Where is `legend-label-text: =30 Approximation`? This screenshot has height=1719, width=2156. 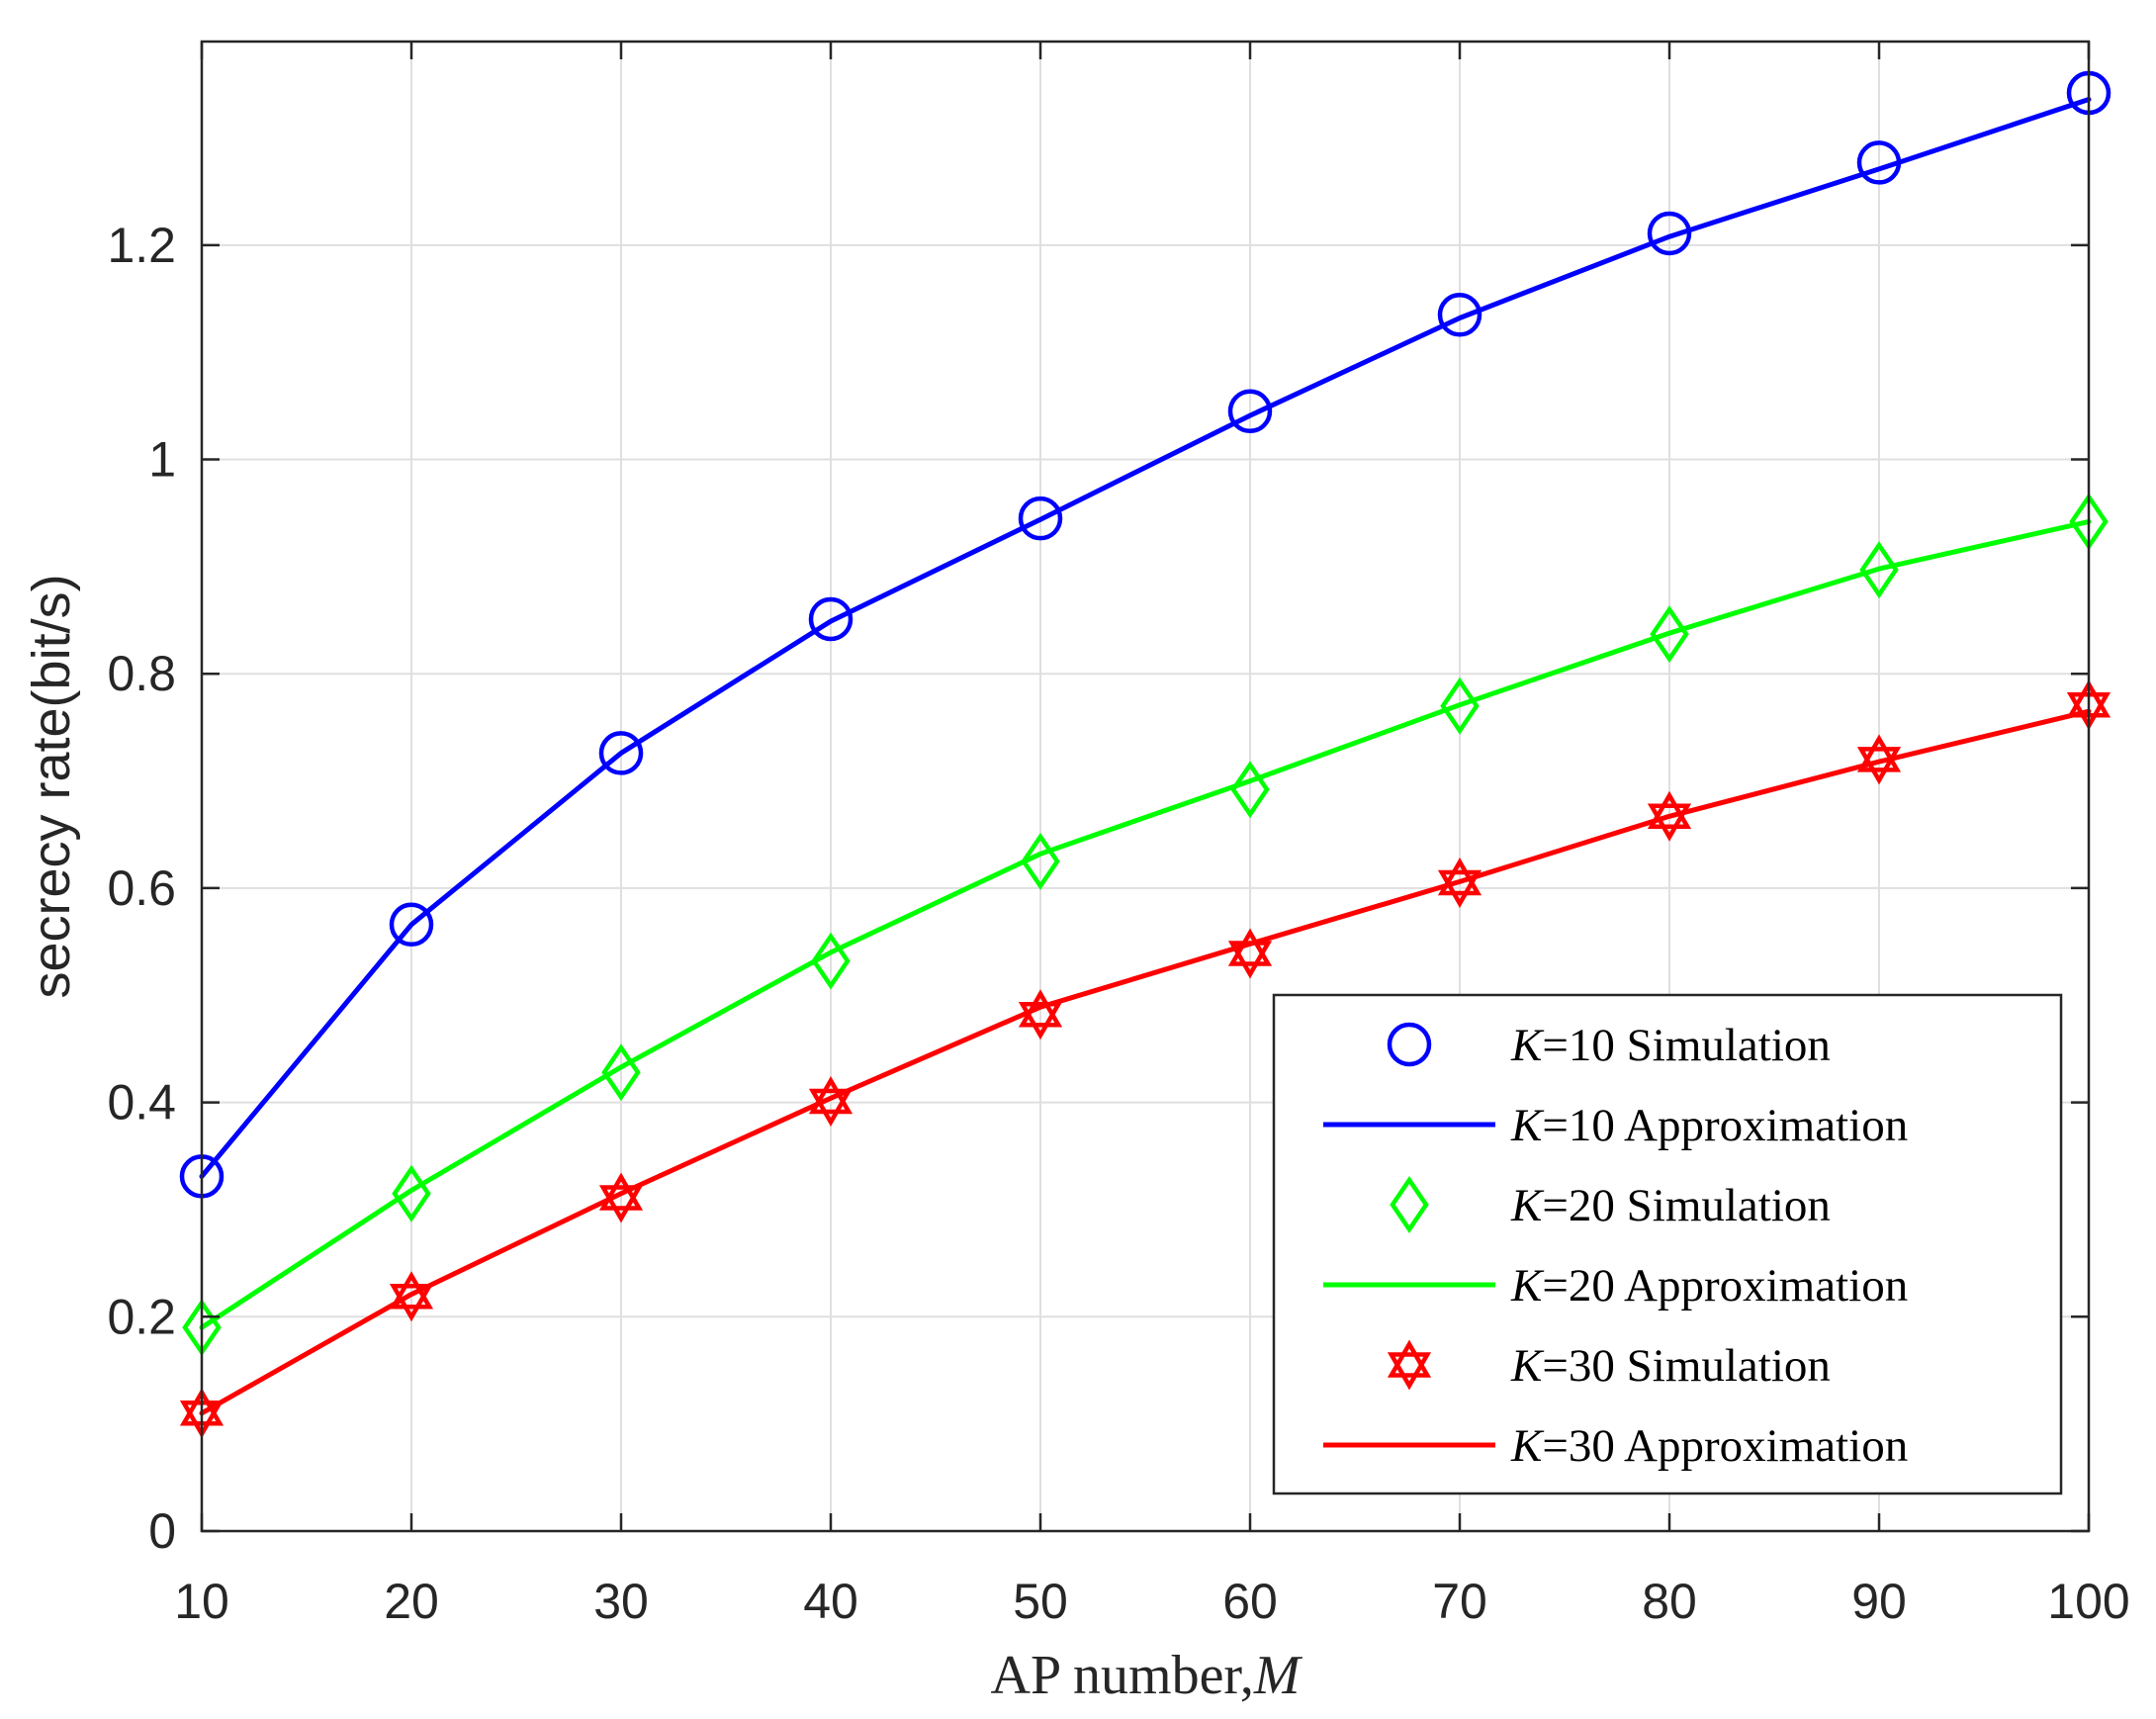 legend-label-text: =30 Approximation is located at coordinates (1725, 1446).